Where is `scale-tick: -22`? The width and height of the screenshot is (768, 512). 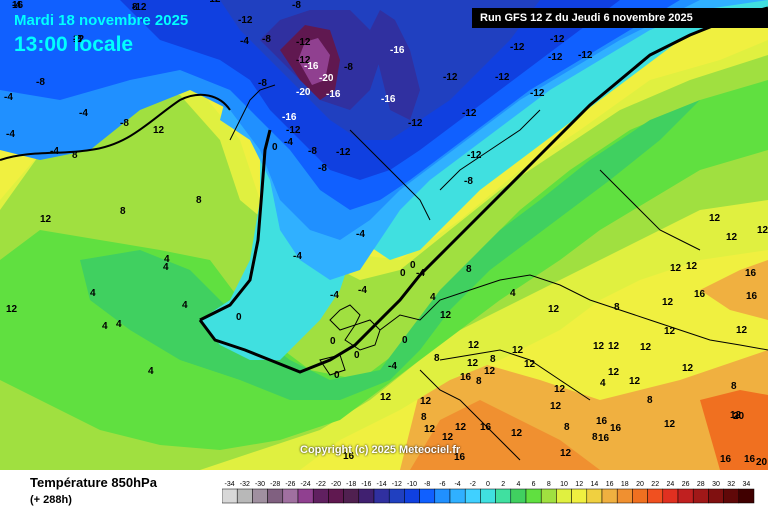 scale-tick: -22 is located at coordinates (321, 484).